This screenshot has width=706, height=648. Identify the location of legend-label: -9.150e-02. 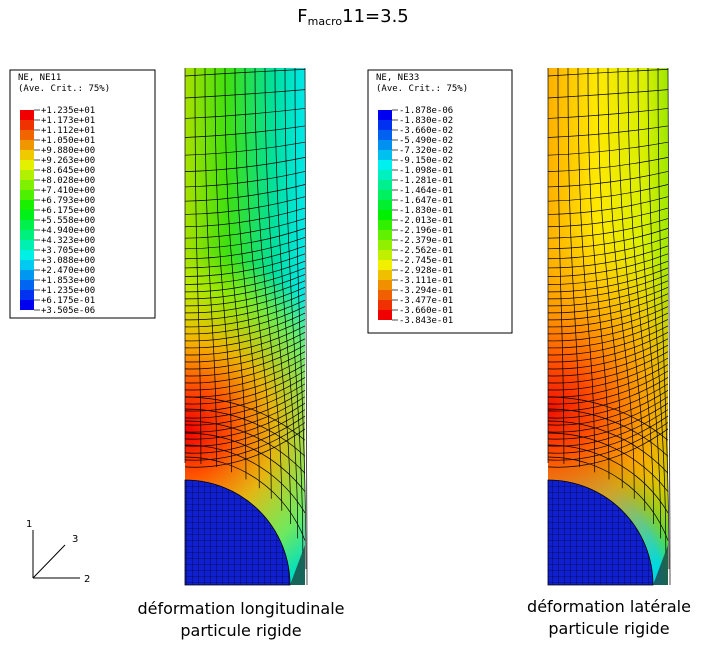
(426, 161).